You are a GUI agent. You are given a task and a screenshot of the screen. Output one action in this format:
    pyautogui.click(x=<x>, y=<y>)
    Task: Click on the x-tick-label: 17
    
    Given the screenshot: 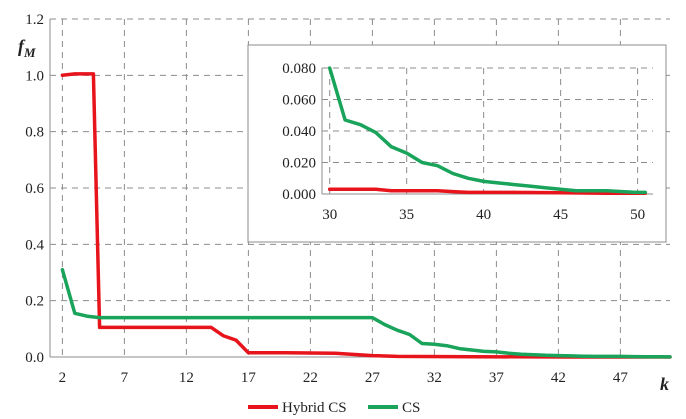 What is the action you would take?
    pyautogui.click(x=249, y=378)
    